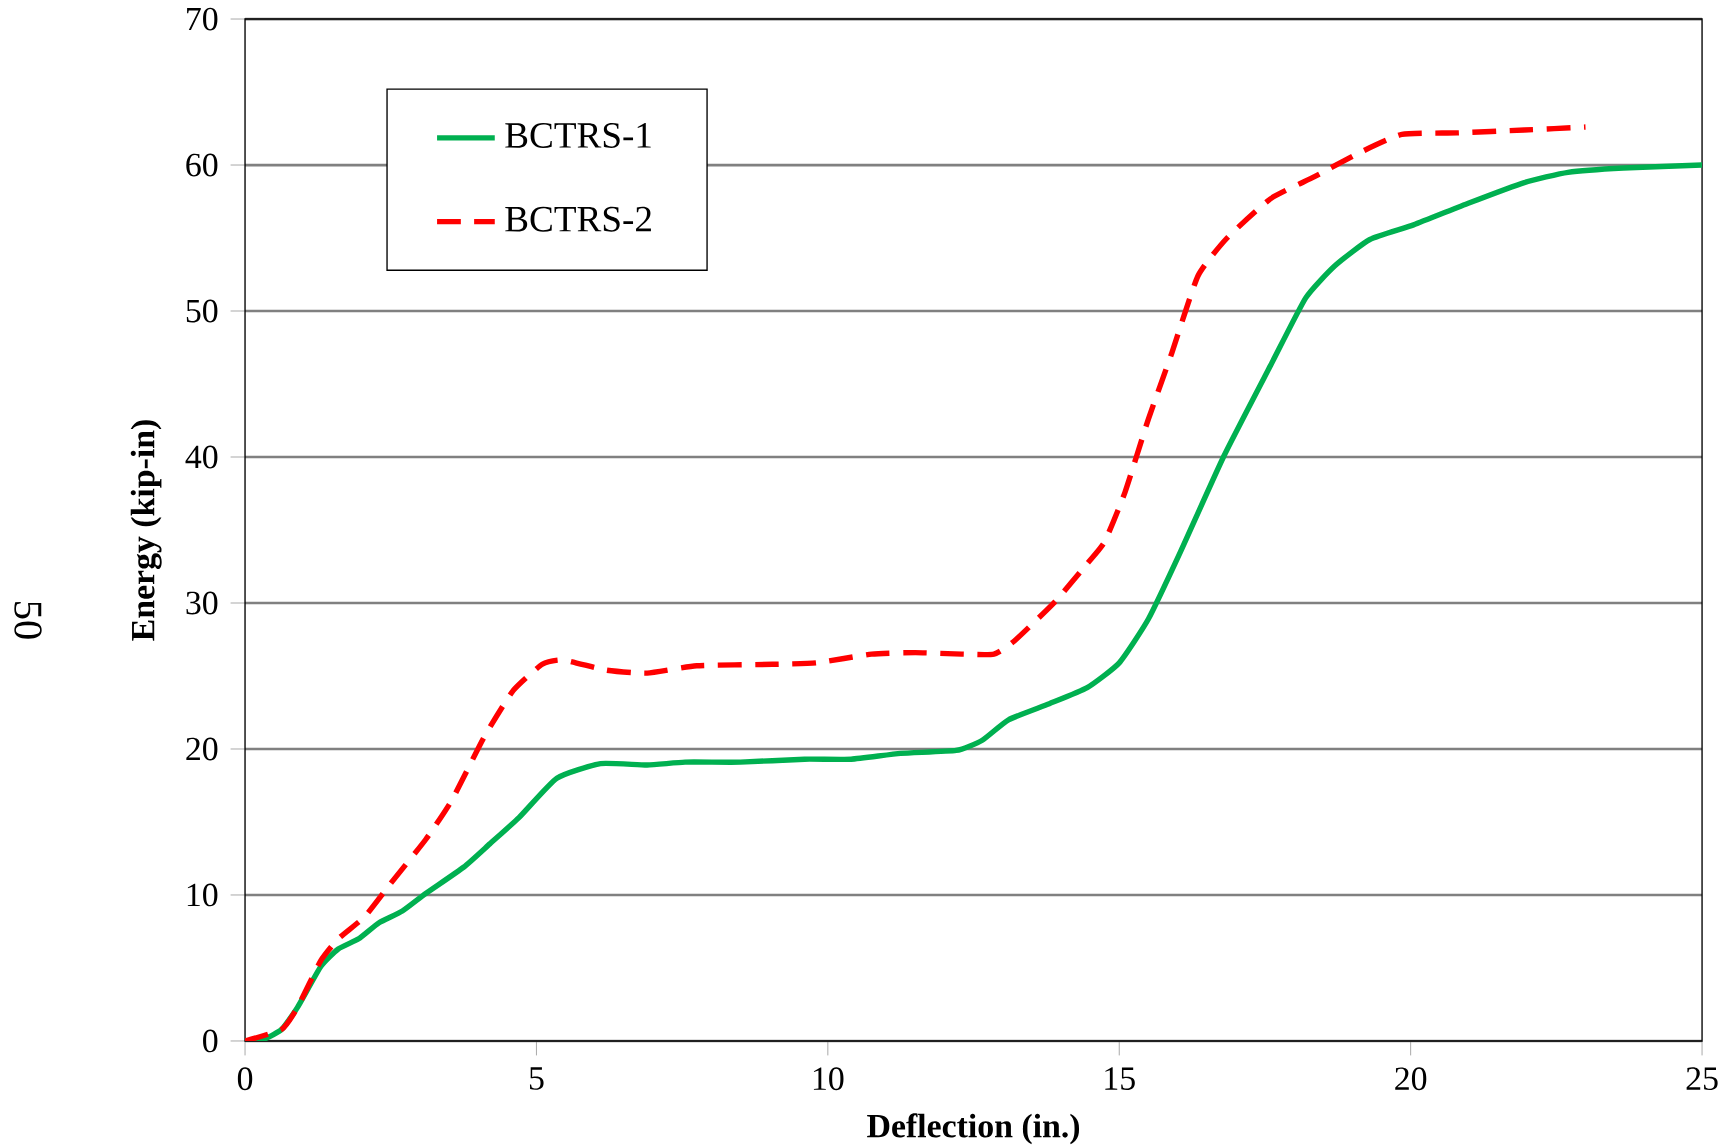 Image resolution: width=1731 pixels, height=1146 pixels. I want to click on legend-label: BCTRS-1, so click(578, 135).